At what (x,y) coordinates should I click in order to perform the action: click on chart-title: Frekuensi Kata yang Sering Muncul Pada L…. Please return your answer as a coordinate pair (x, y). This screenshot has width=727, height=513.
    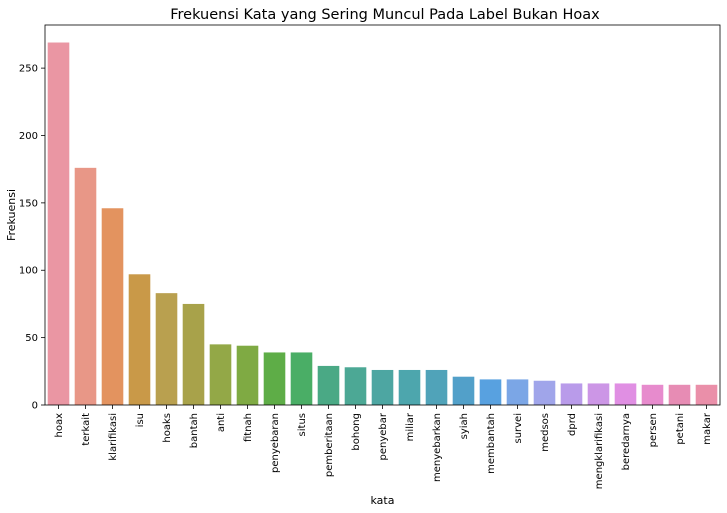
    Looking at the image, I should click on (385, 15).